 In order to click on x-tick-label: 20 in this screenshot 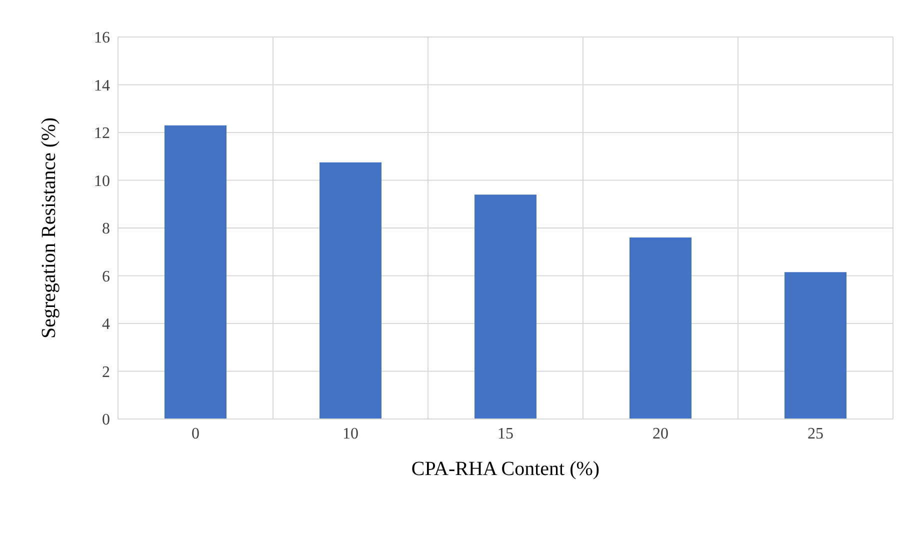, I will do `click(660, 433)`.